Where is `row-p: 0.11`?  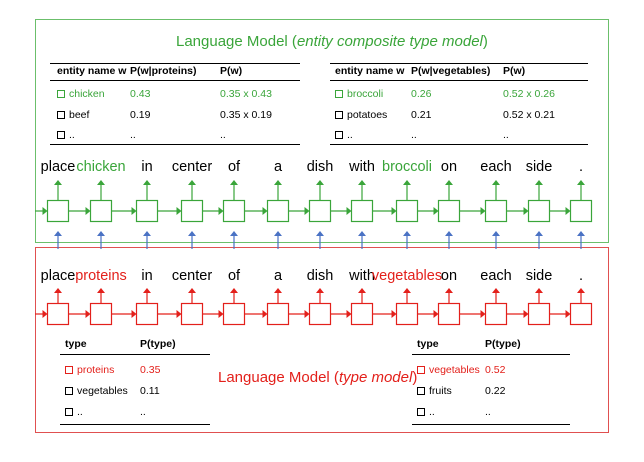
row-p: 0.11 is located at coordinates (150, 391).